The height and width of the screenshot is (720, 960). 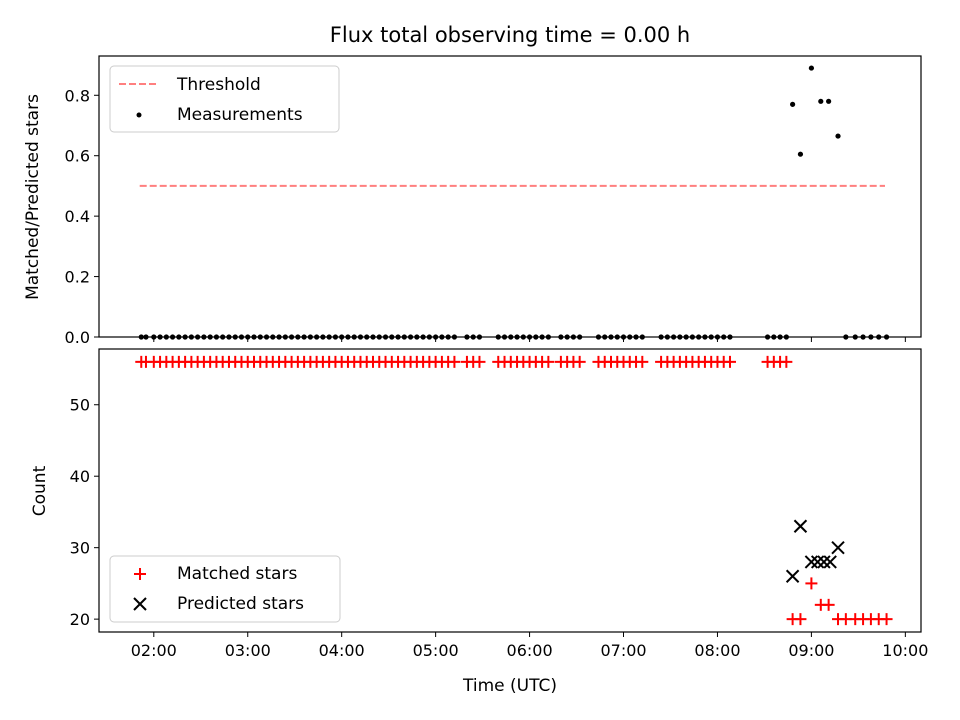 I want to click on x-tick-label: 03:00, so click(x=248, y=650).